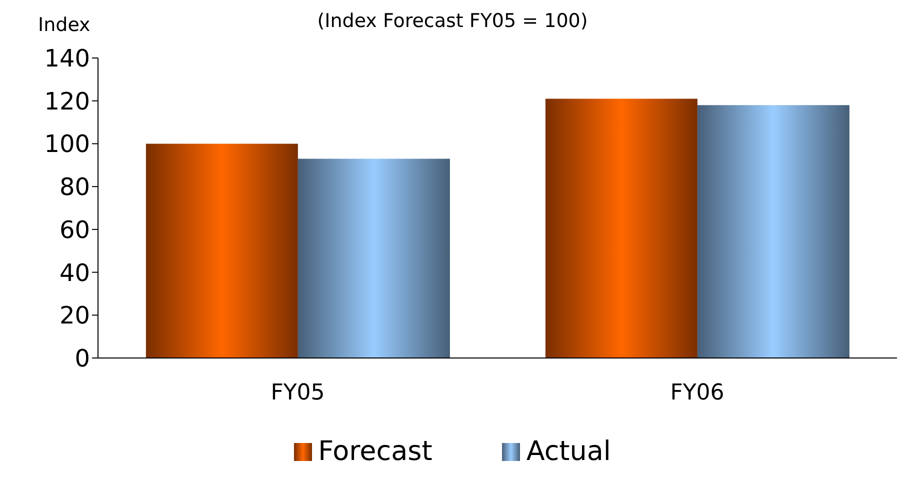  What do you see at coordinates (67, 144) in the screenshot?
I see `y-tick-label: 100` at bounding box center [67, 144].